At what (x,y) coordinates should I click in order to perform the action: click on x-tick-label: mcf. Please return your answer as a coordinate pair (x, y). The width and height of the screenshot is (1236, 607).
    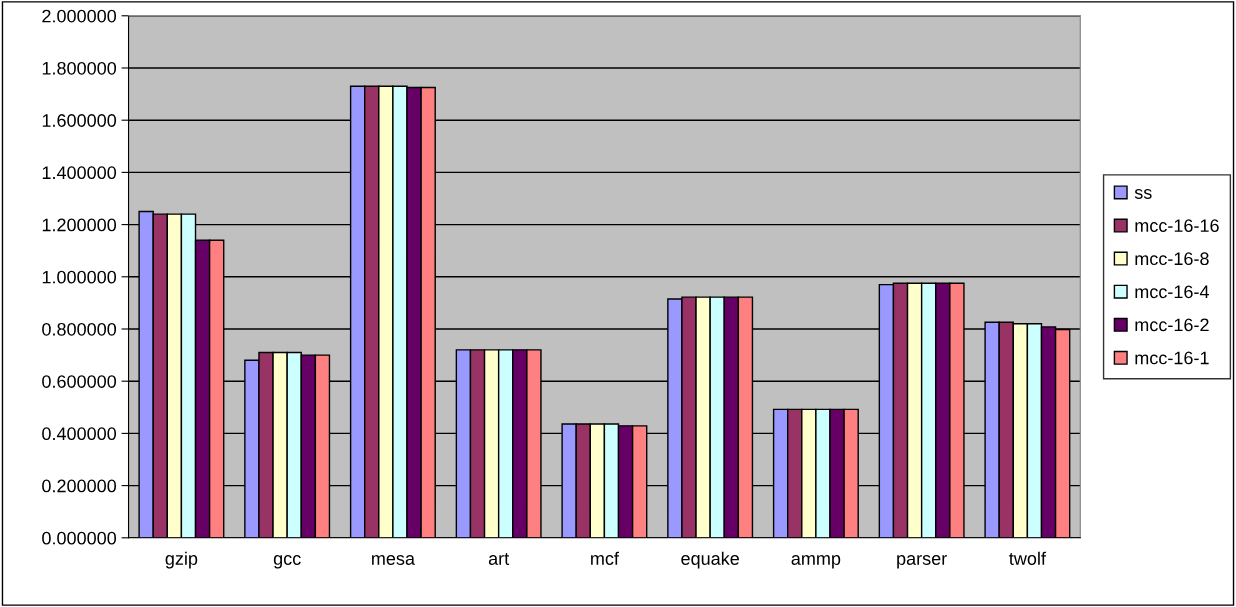
    Looking at the image, I should click on (605, 558).